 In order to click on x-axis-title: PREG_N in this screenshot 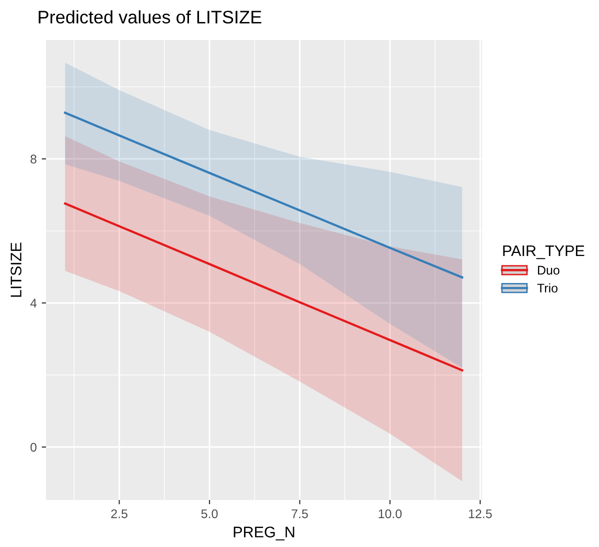, I will do `click(264, 533)`.